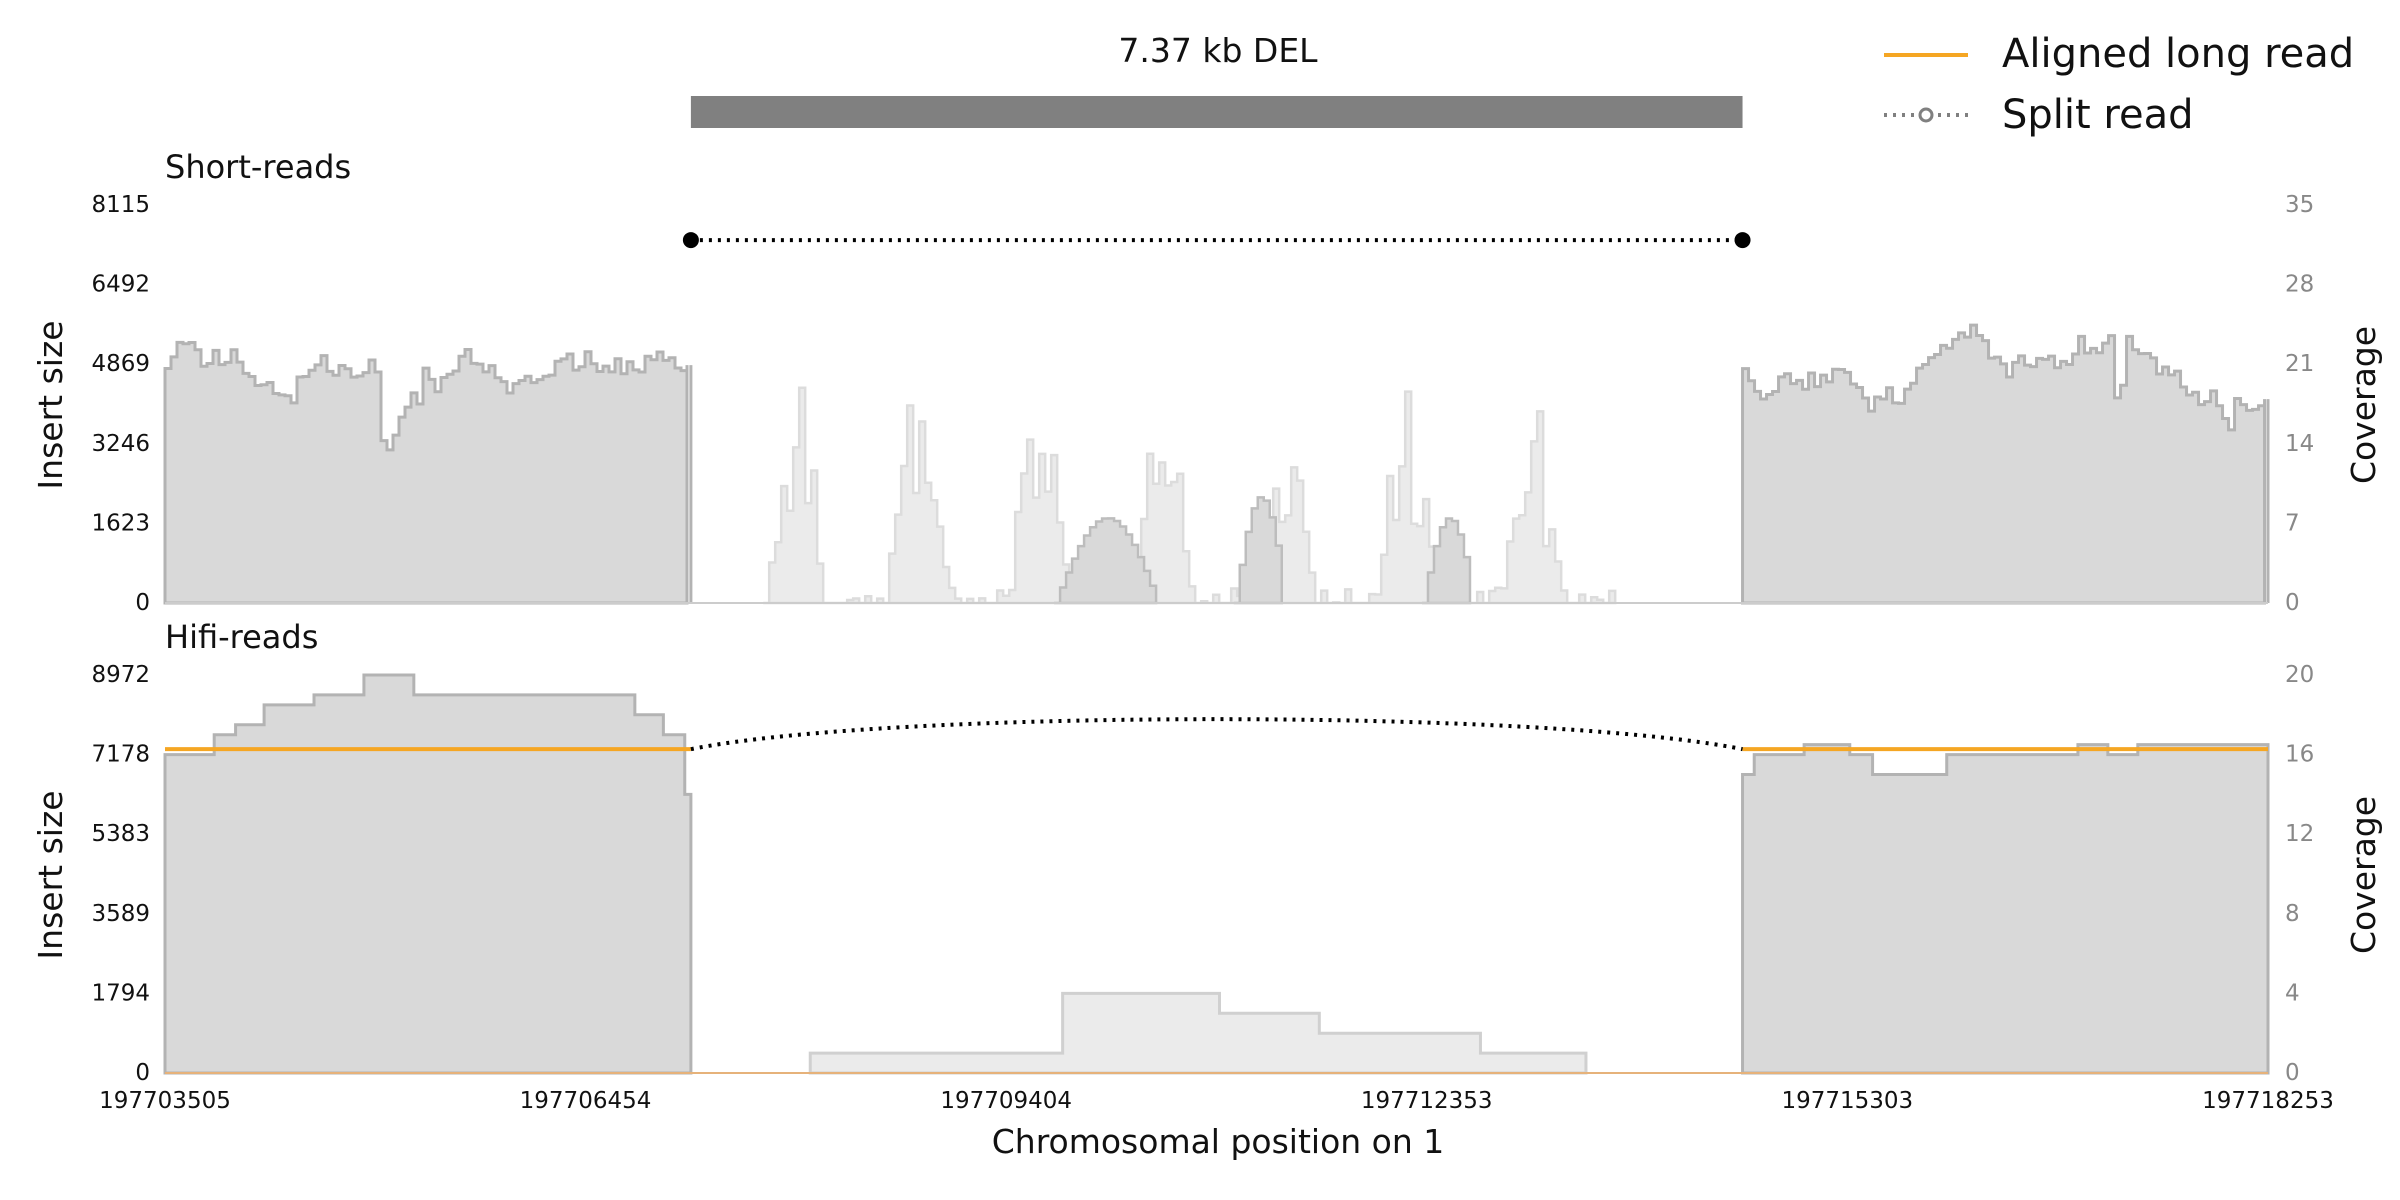 The width and height of the screenshot is (2400, 1200). What do you see at coordinates (142, 1073) in the screenshot?
I see `hifi-reads-left-tick-label: 0` at bounding box center [142, 1073].